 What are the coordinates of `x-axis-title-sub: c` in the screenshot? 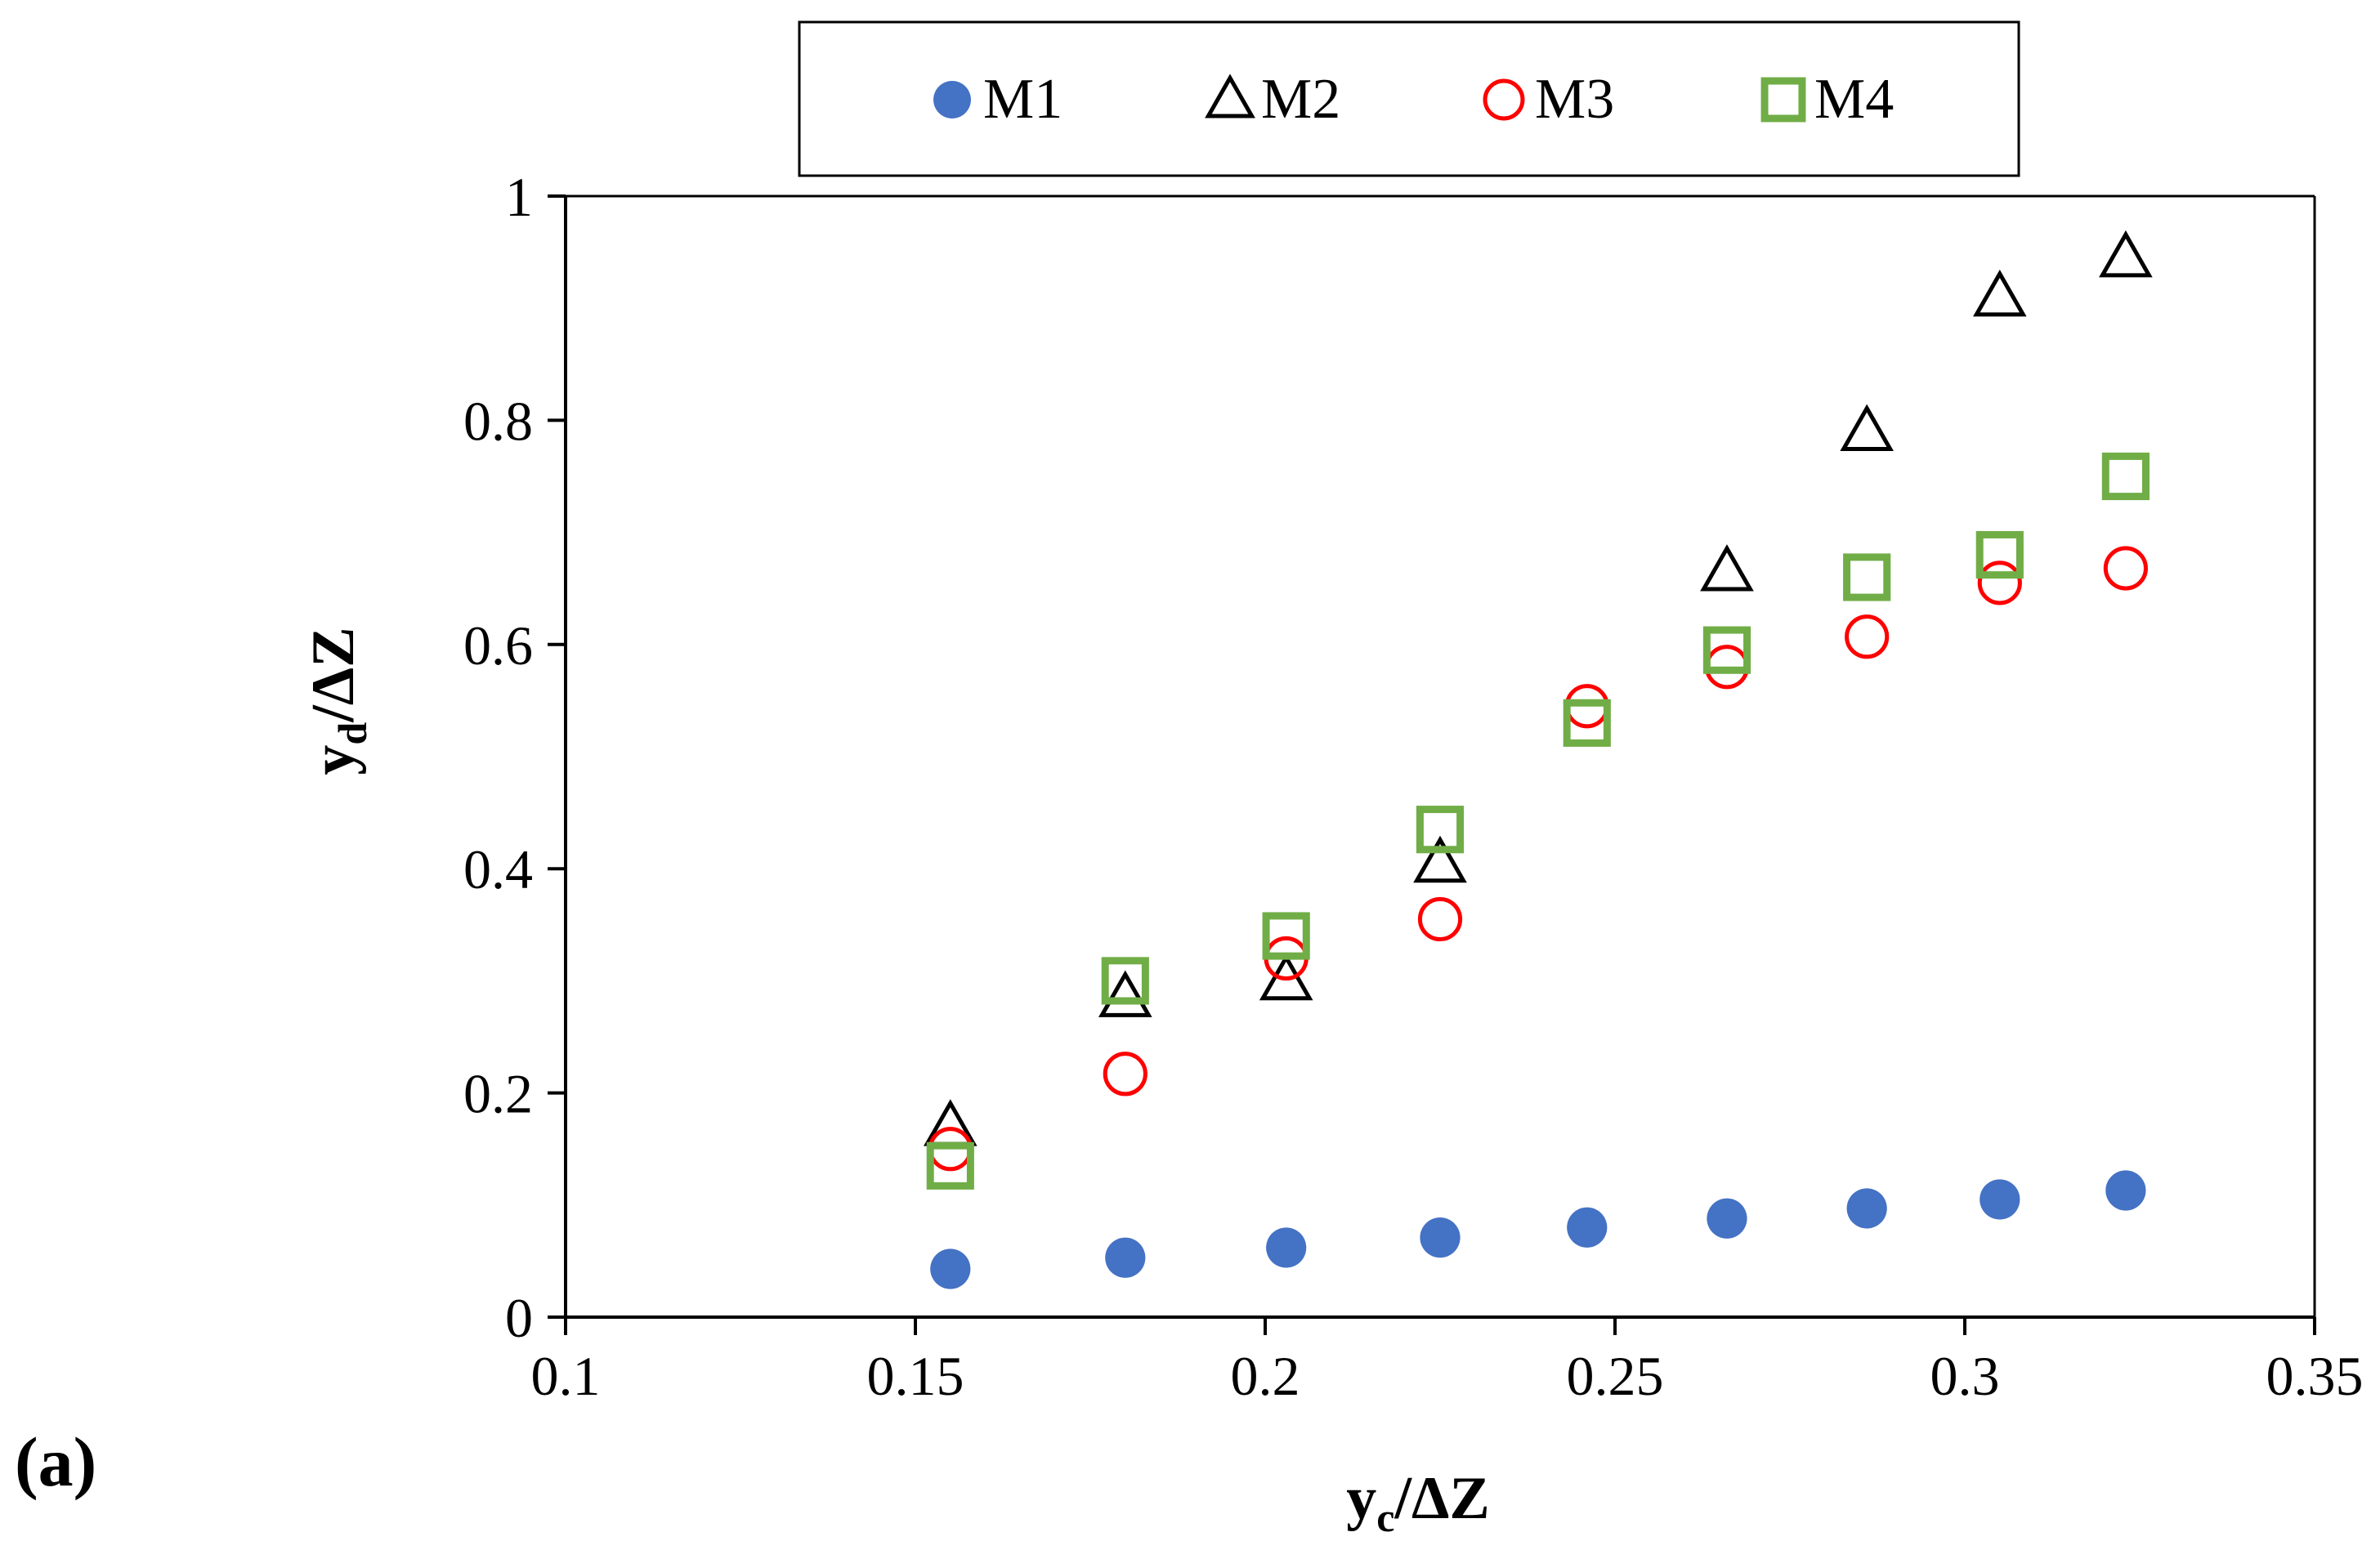 It's located at (1385, 1517).